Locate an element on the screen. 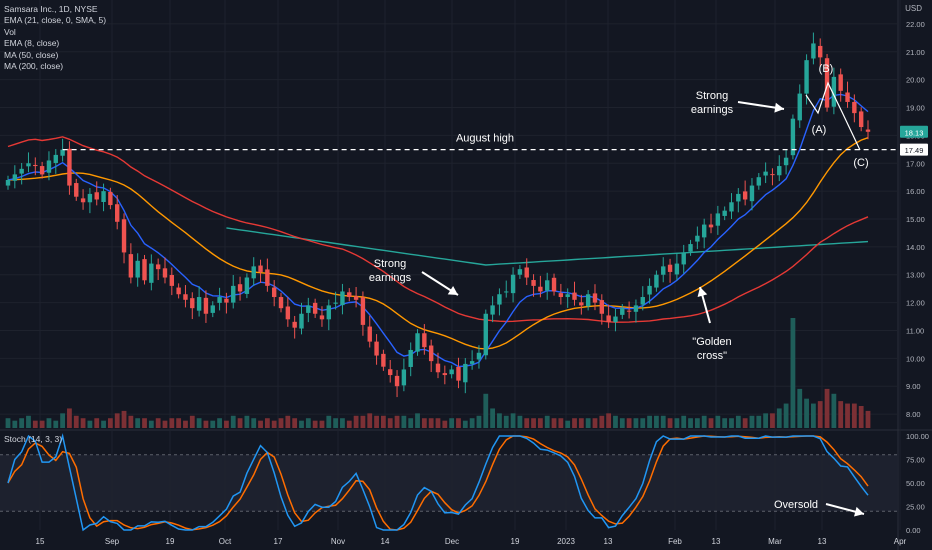 This screenshot has height=550, width=932. last-price-label: 18.13 is located at coordinates (914, 132).